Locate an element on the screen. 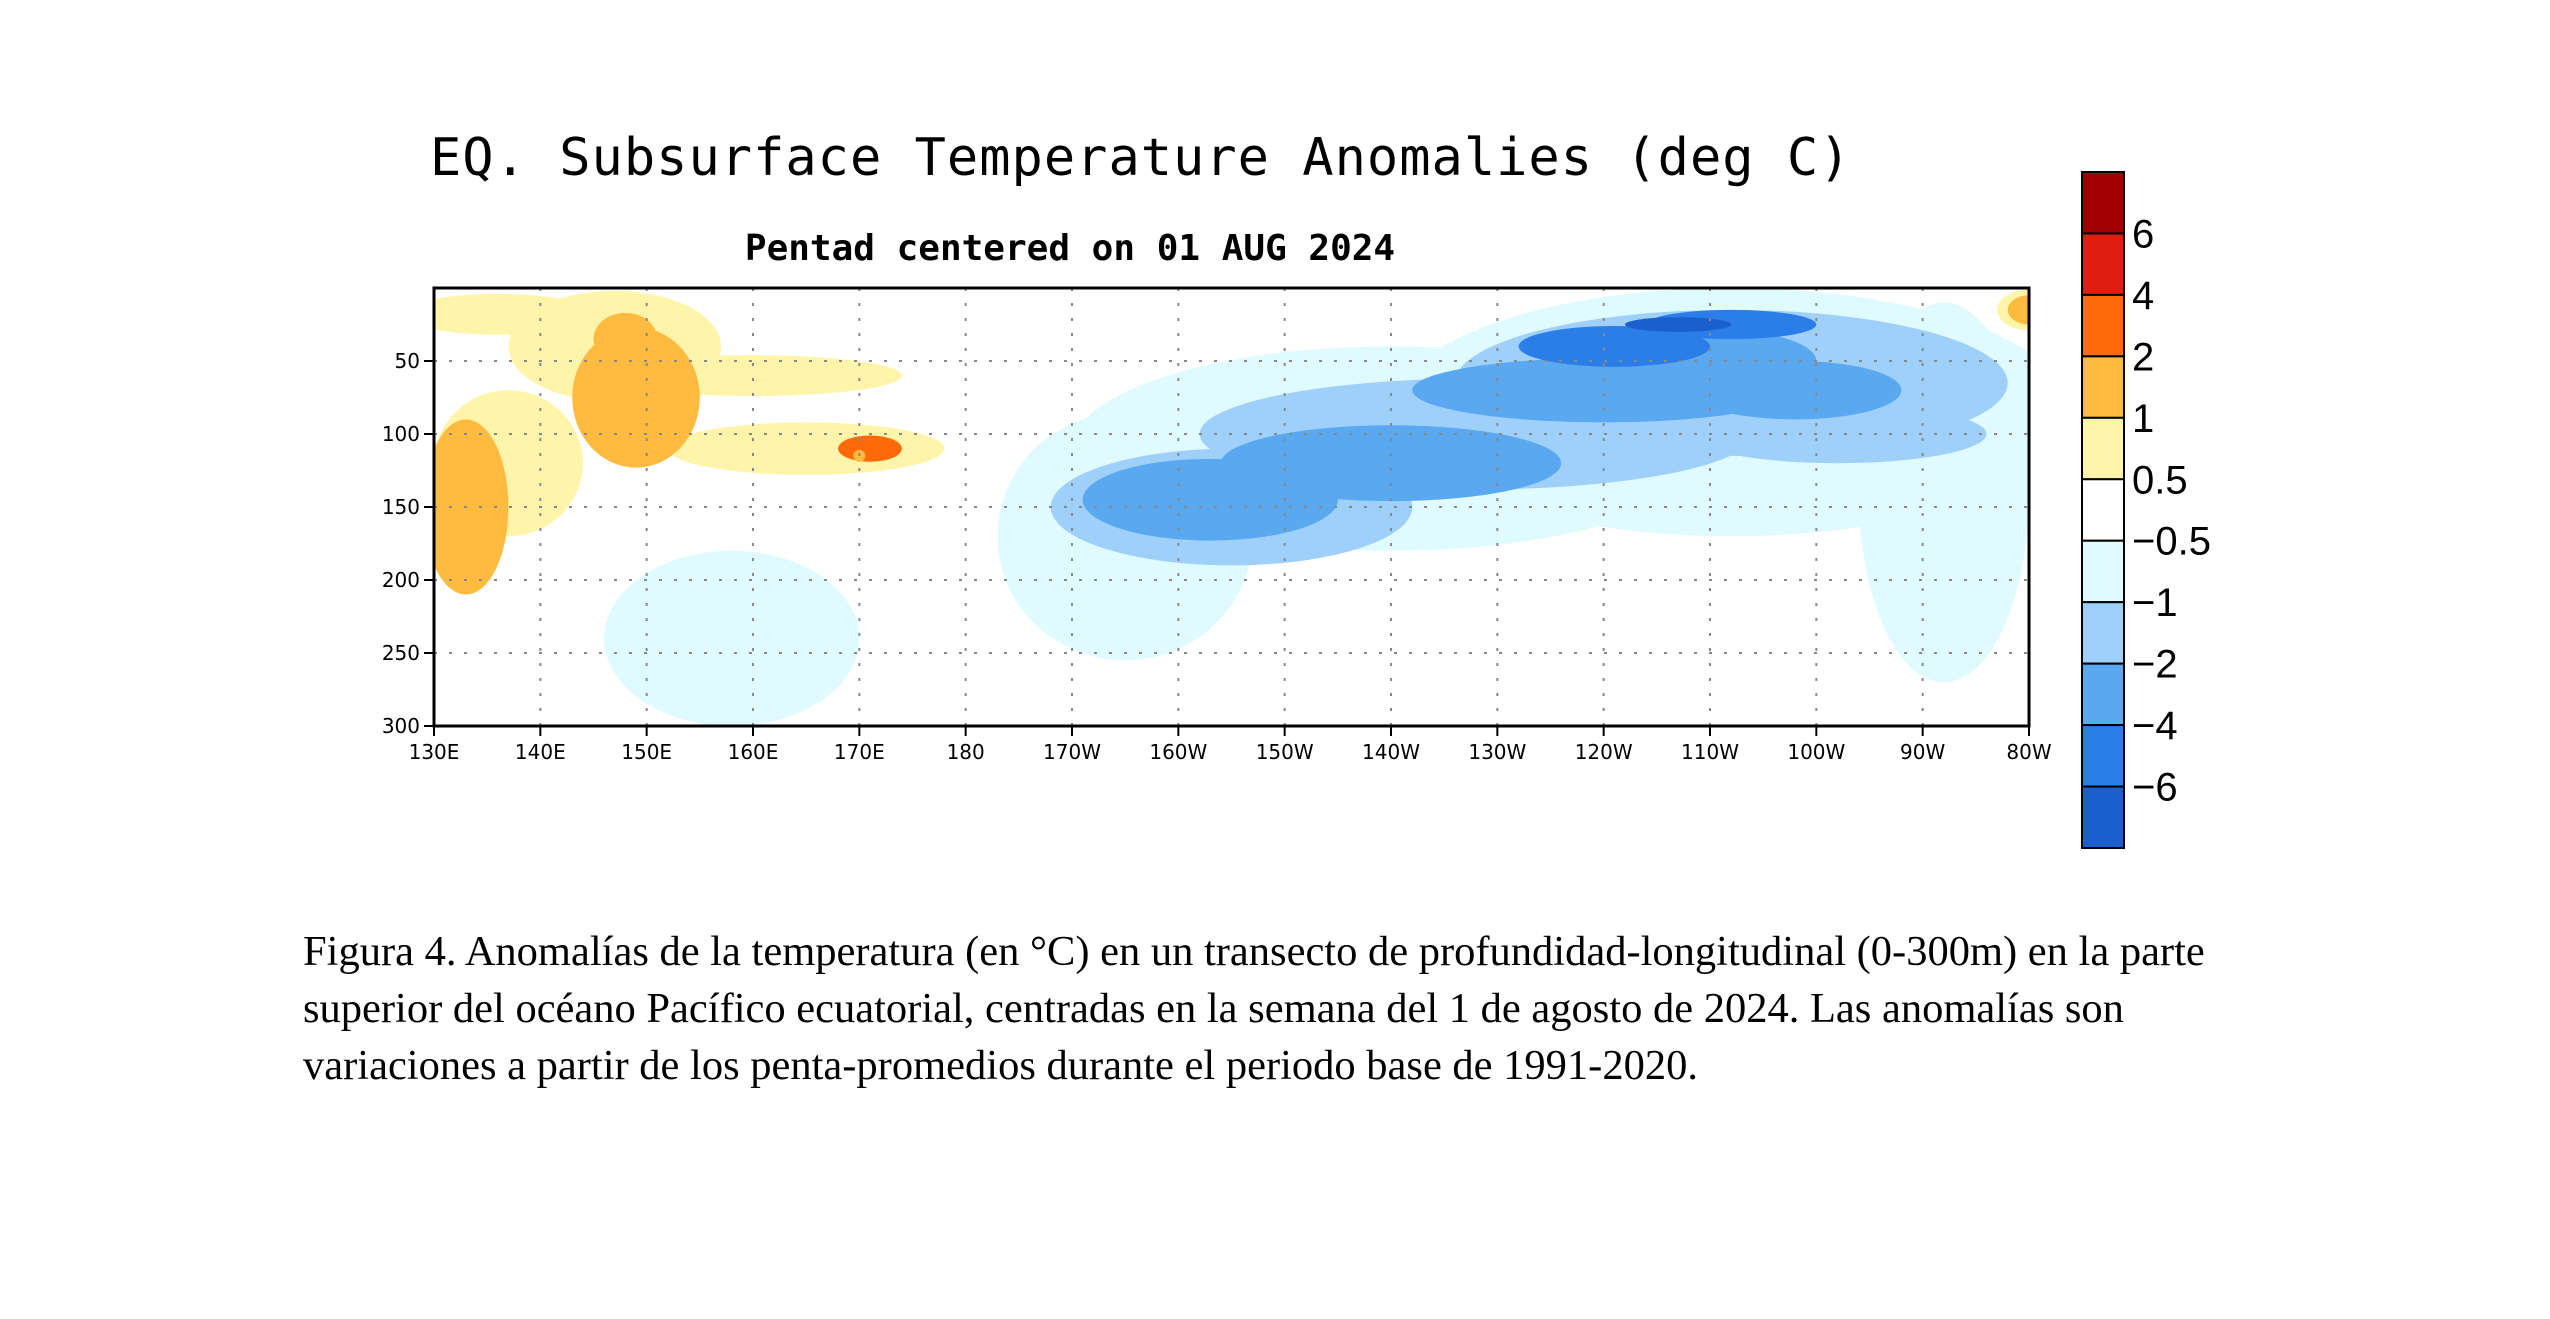 The image size is (2550, 1319). colorbar-label: −6 is located at coordinates (2155, 788).